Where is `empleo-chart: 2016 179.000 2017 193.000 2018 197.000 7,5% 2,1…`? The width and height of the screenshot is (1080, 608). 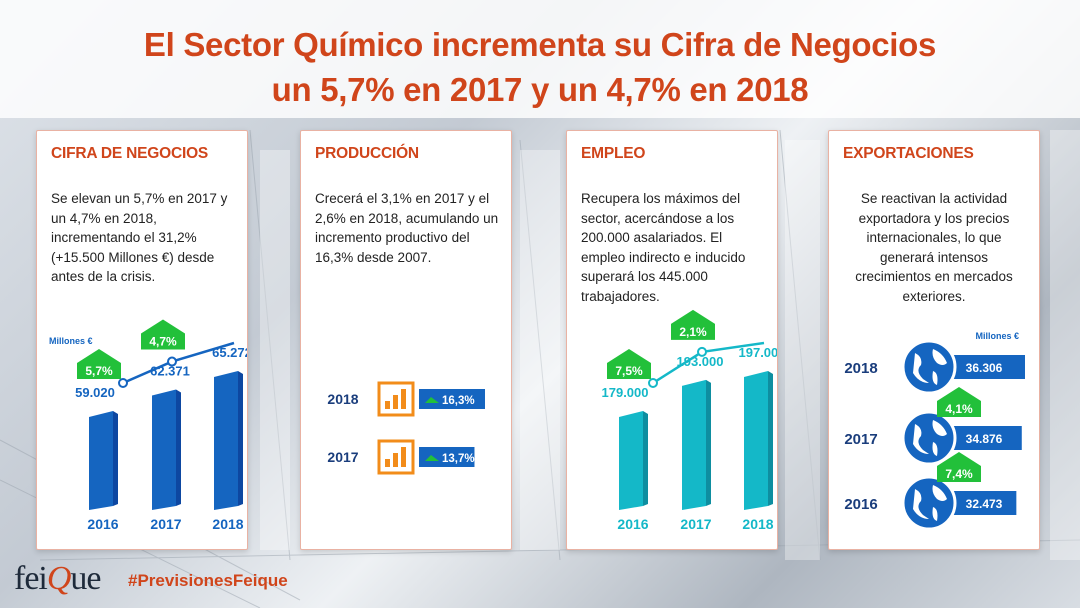 empleo-chart: 2016 179.000 2017 193.000 2018 197.000 7,5% 2,1… is located at coordinates (690, 420).